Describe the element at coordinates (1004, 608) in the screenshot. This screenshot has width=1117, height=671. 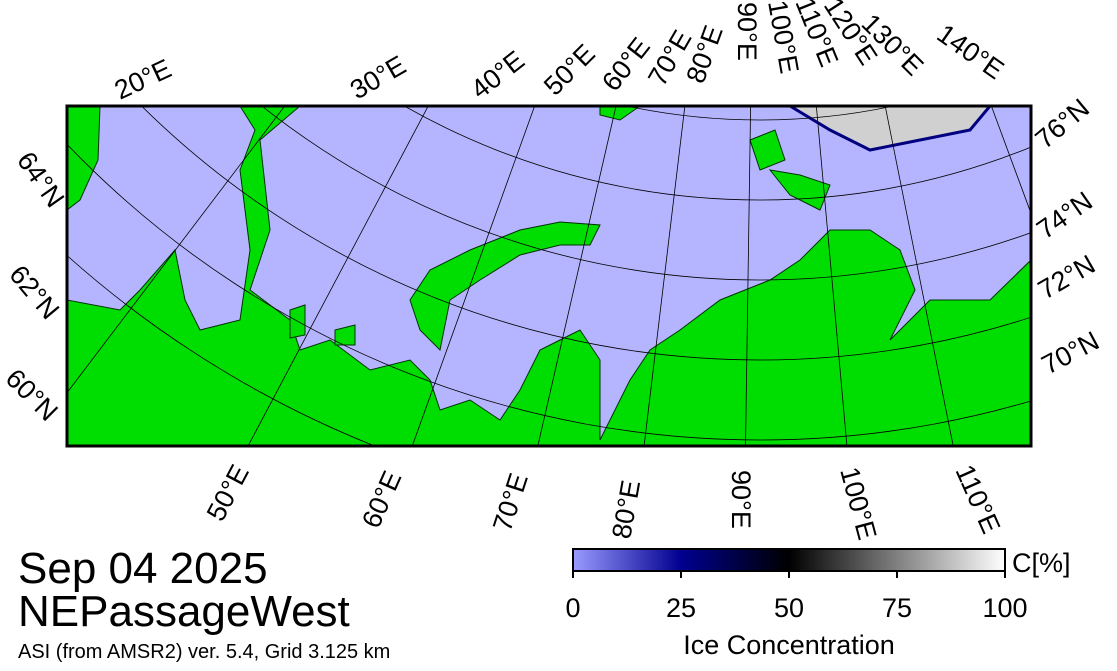
I see `colorbar-tick-label: 100` at that location.